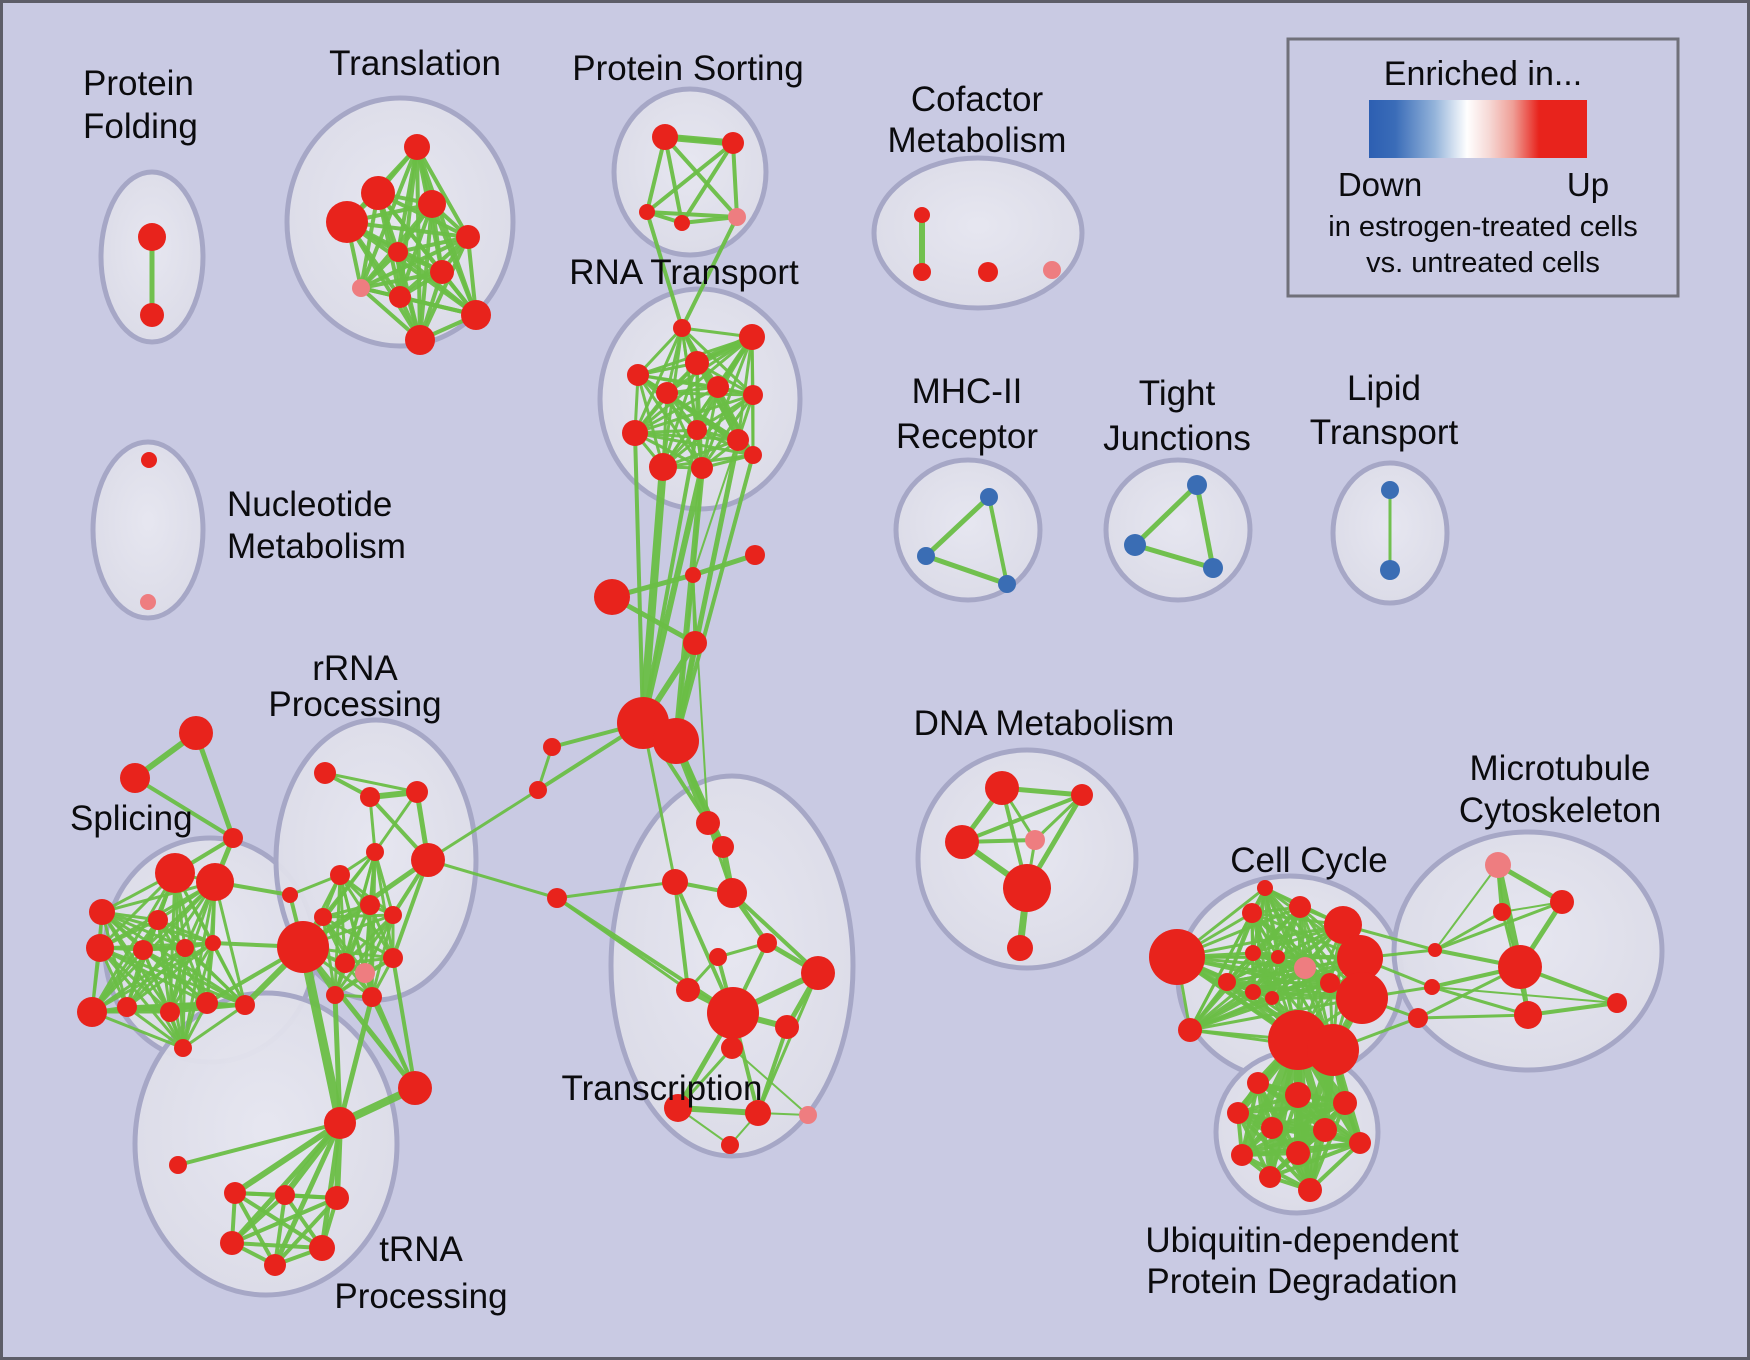 Image resolution: width=1750 pixels, height=1360 pixels. What do you see at coordinates (340, 1123) in the screenshot?
I see `node-th` at bounding box center [340, 1123].